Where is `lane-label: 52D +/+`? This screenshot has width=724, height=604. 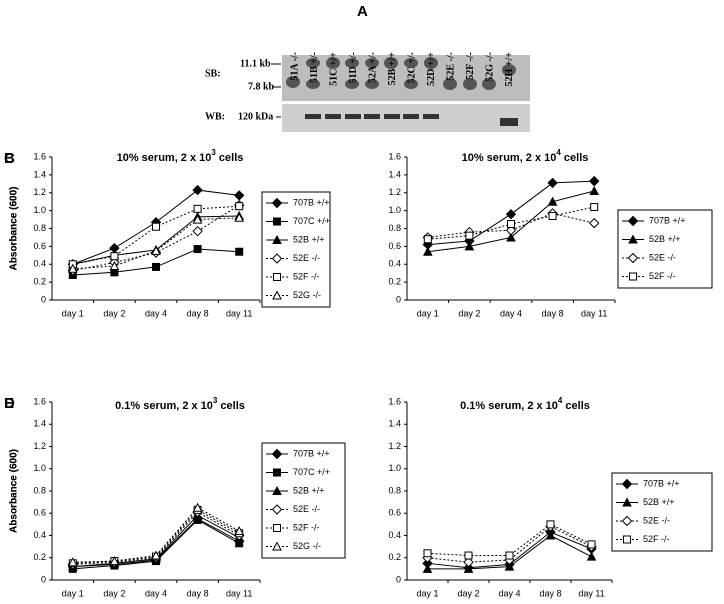 lane-label: 52D +/+ is located at coordinates (431, 69).